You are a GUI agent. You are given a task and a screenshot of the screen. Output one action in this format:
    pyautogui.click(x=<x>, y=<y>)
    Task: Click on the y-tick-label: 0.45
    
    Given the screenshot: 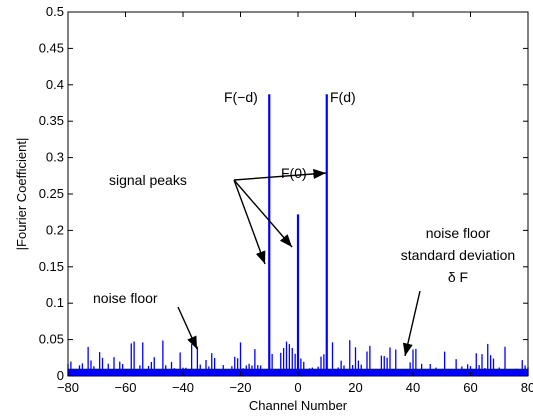 What is the action you would take?
    pyautogui.click(x=51, y=47)
    